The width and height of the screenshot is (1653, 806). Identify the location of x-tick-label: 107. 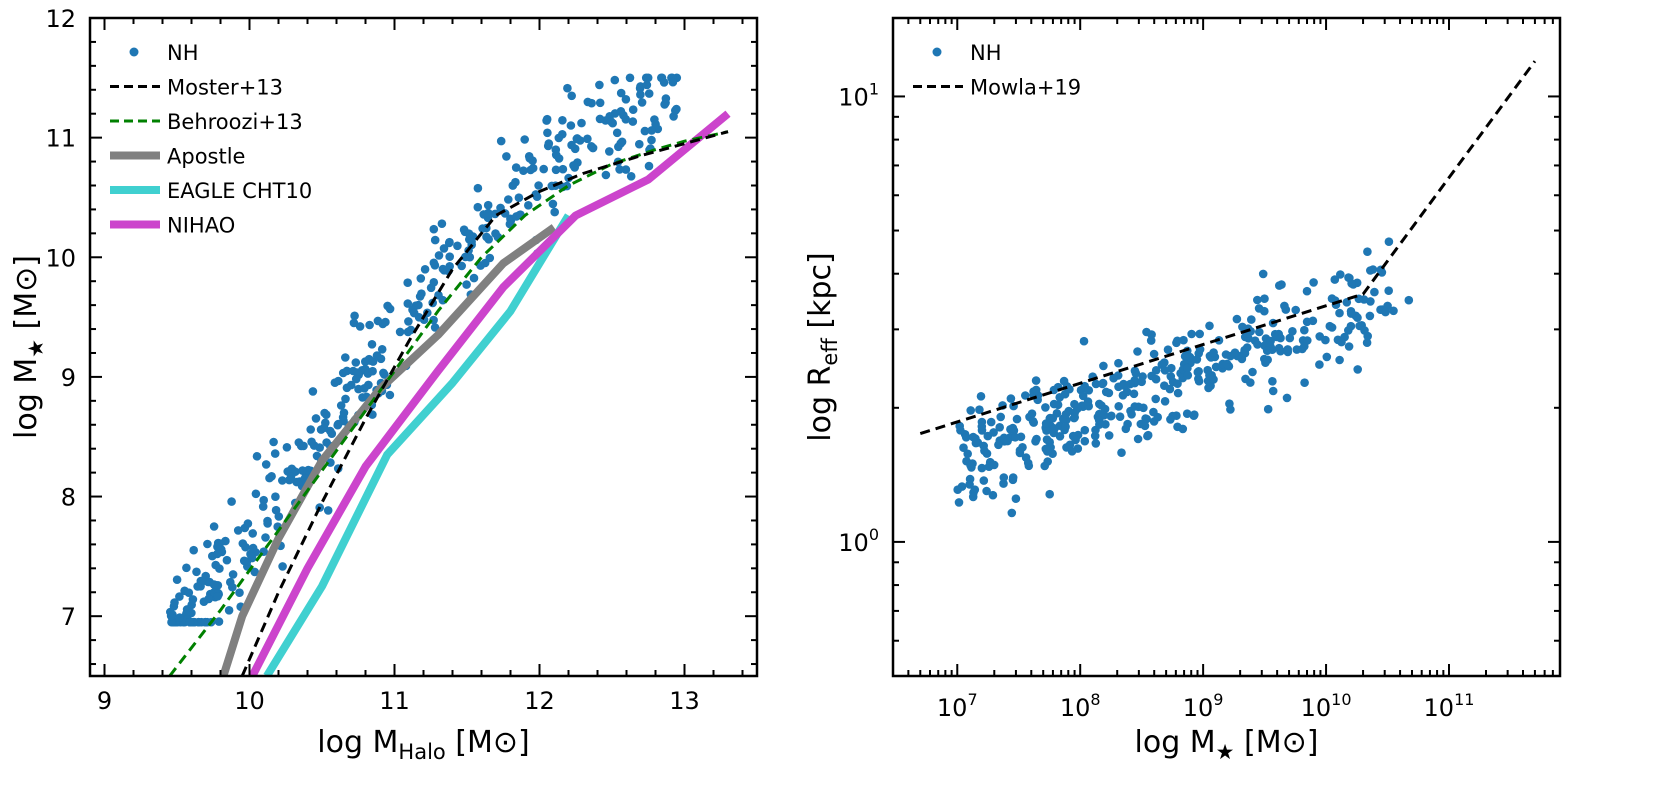
(957, 706).